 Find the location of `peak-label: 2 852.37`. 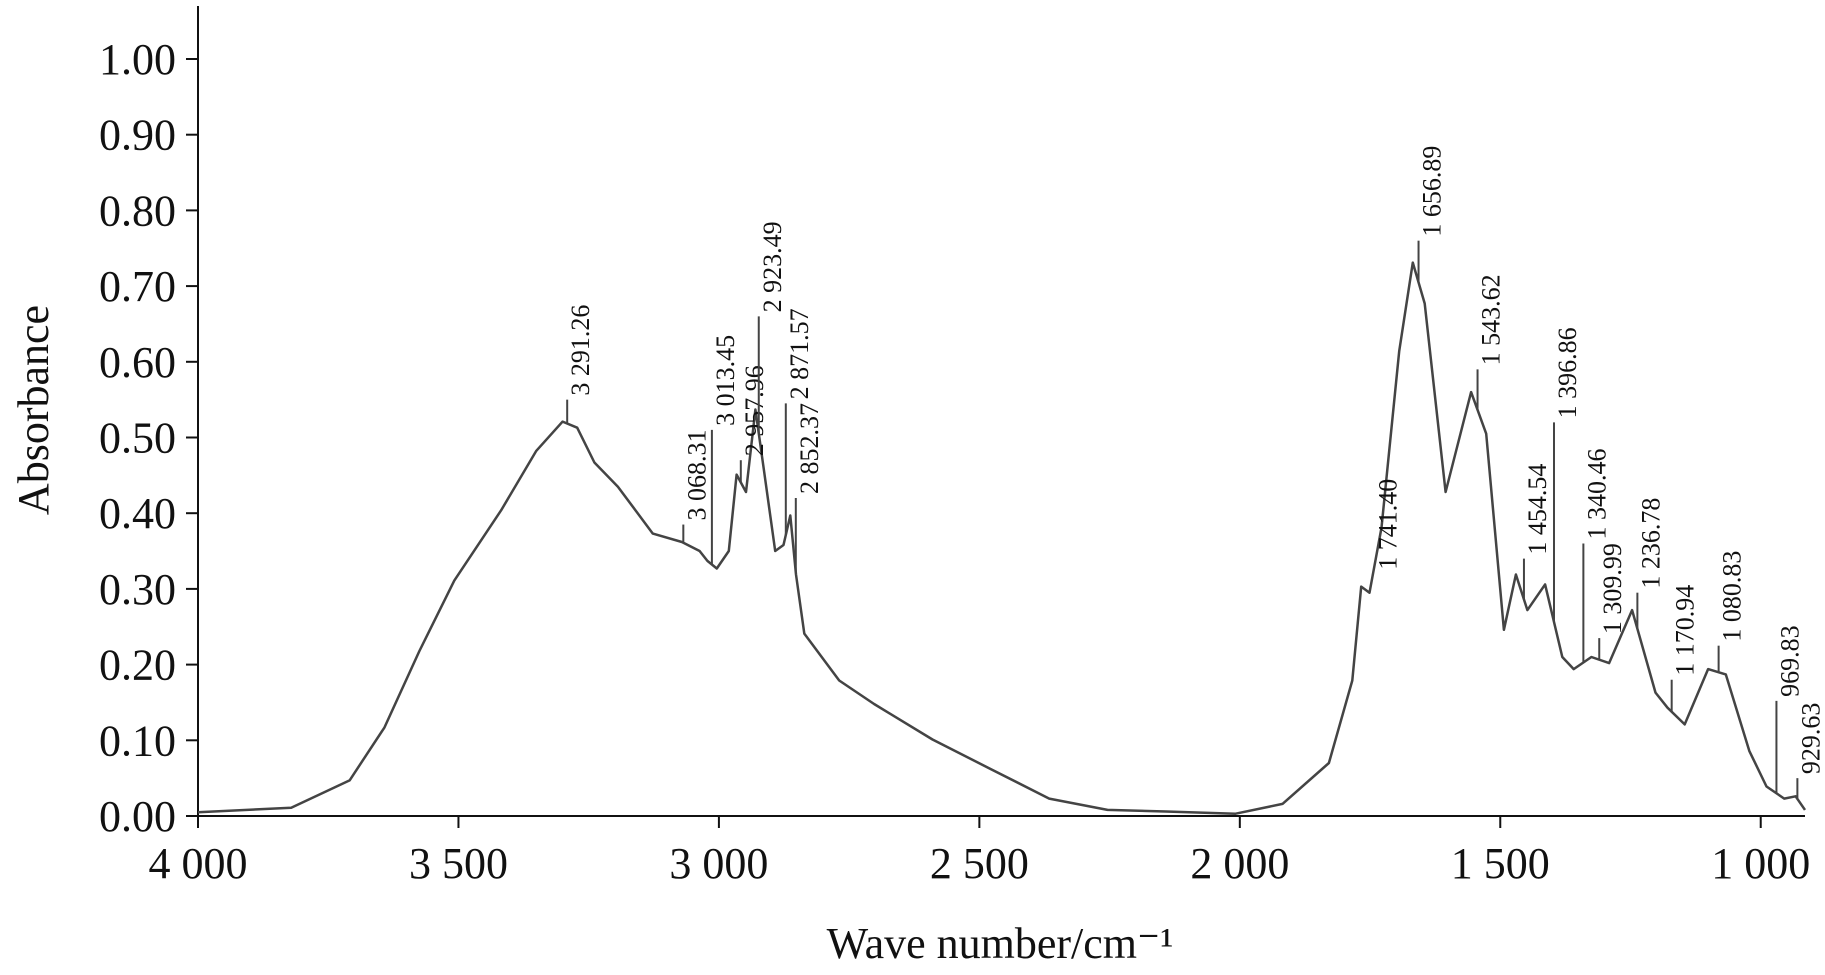

peak-label: 2 852.37 is located at coordinates (809, 448).